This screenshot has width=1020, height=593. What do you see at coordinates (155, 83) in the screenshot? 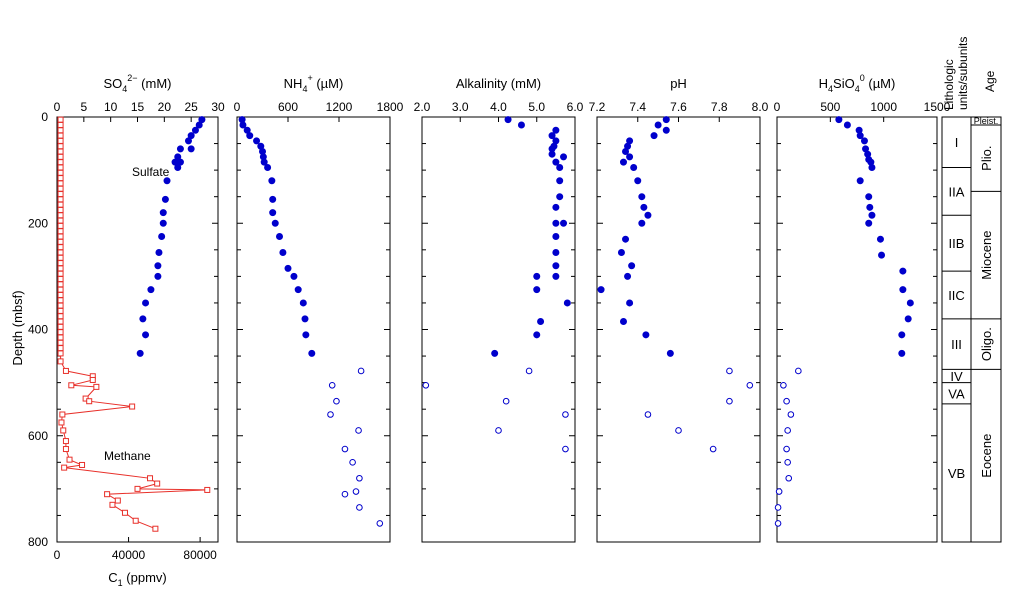
I see `title-part: (mM)` at bounding box center [155, 83].